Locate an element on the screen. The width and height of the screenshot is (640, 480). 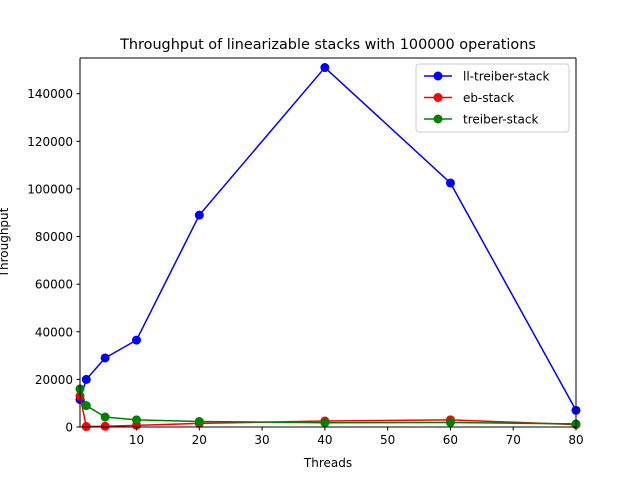
legend-marker-ll-treiber-stack is located at coordinates (438, 76).